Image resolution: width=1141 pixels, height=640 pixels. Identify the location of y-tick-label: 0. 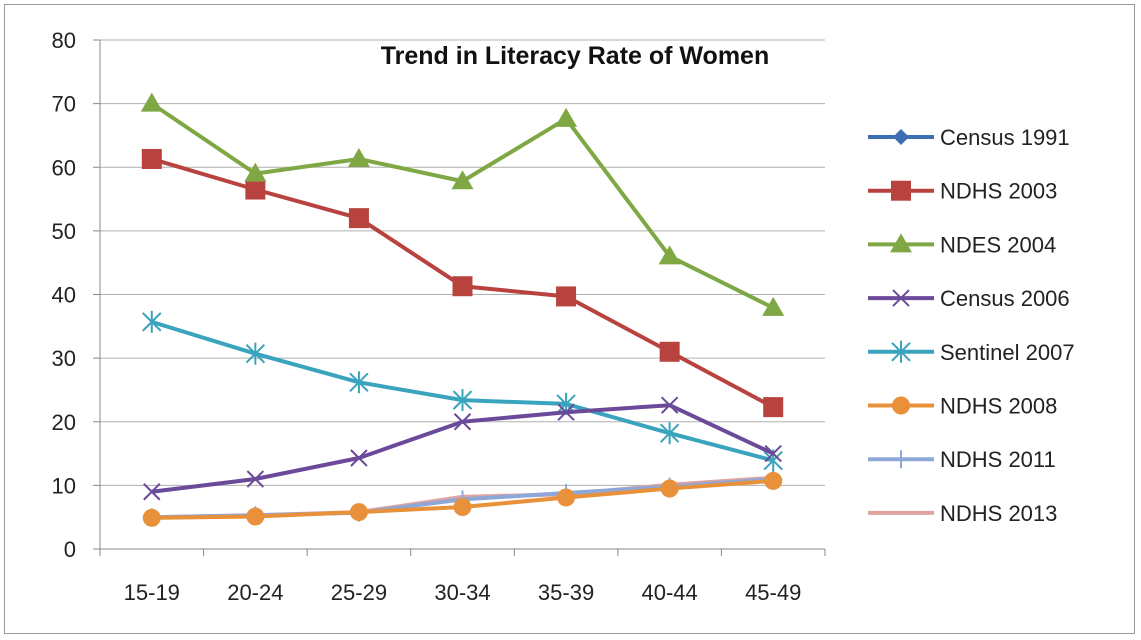
(70, 549).